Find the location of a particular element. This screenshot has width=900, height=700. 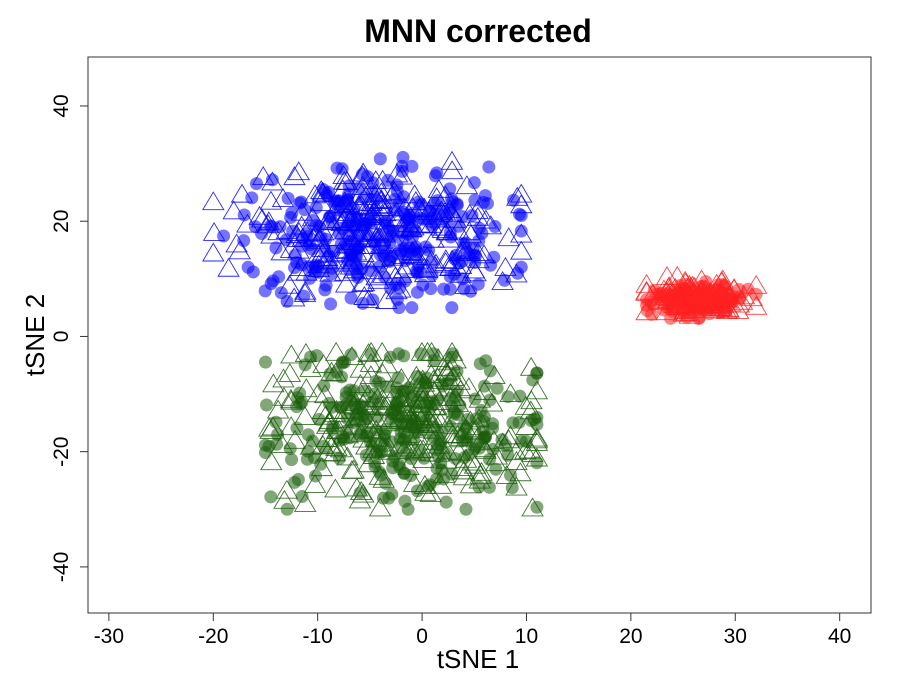

x-tick-label: 40 is located at coordinates (839, 636).